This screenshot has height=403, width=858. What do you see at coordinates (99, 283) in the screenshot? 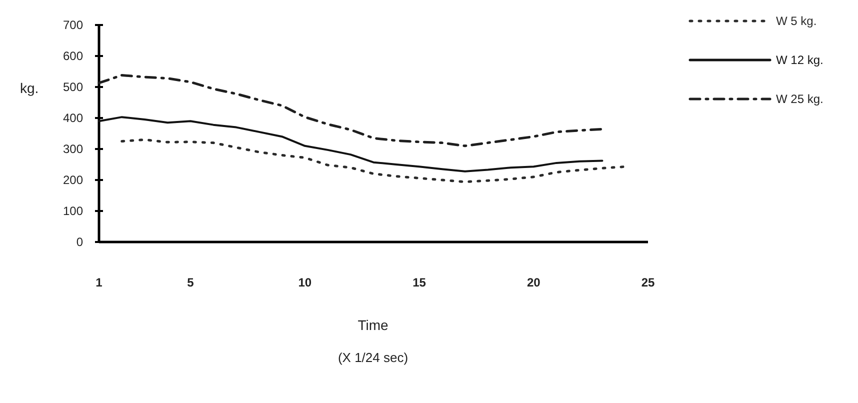
I see `x-tick-label: 1` at bounding box center [99, 283].